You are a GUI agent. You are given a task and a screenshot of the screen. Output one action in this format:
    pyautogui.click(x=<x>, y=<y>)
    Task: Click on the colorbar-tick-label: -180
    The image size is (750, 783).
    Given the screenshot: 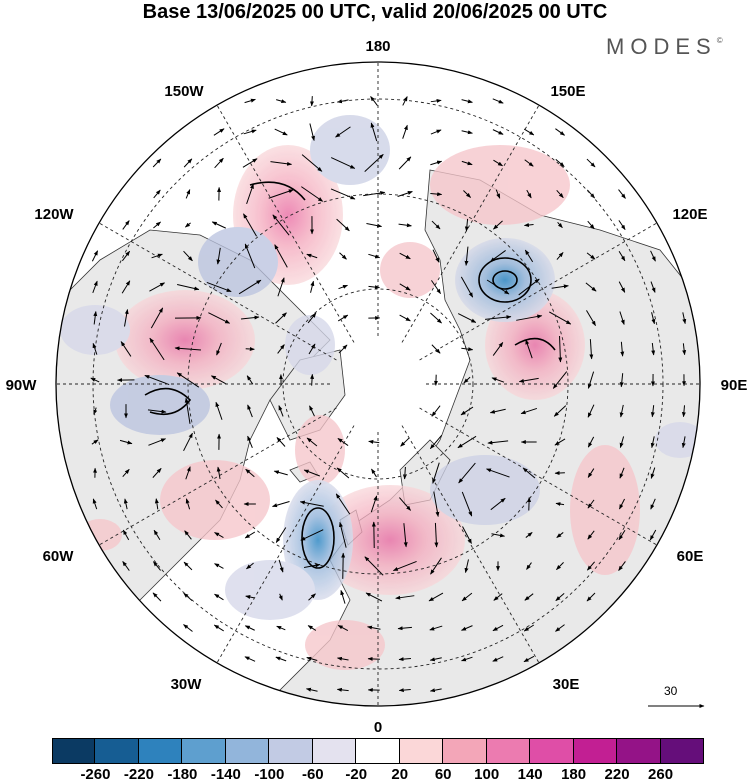 What is the action you would take?
    pyautogui.click(x=182, y=774)
    